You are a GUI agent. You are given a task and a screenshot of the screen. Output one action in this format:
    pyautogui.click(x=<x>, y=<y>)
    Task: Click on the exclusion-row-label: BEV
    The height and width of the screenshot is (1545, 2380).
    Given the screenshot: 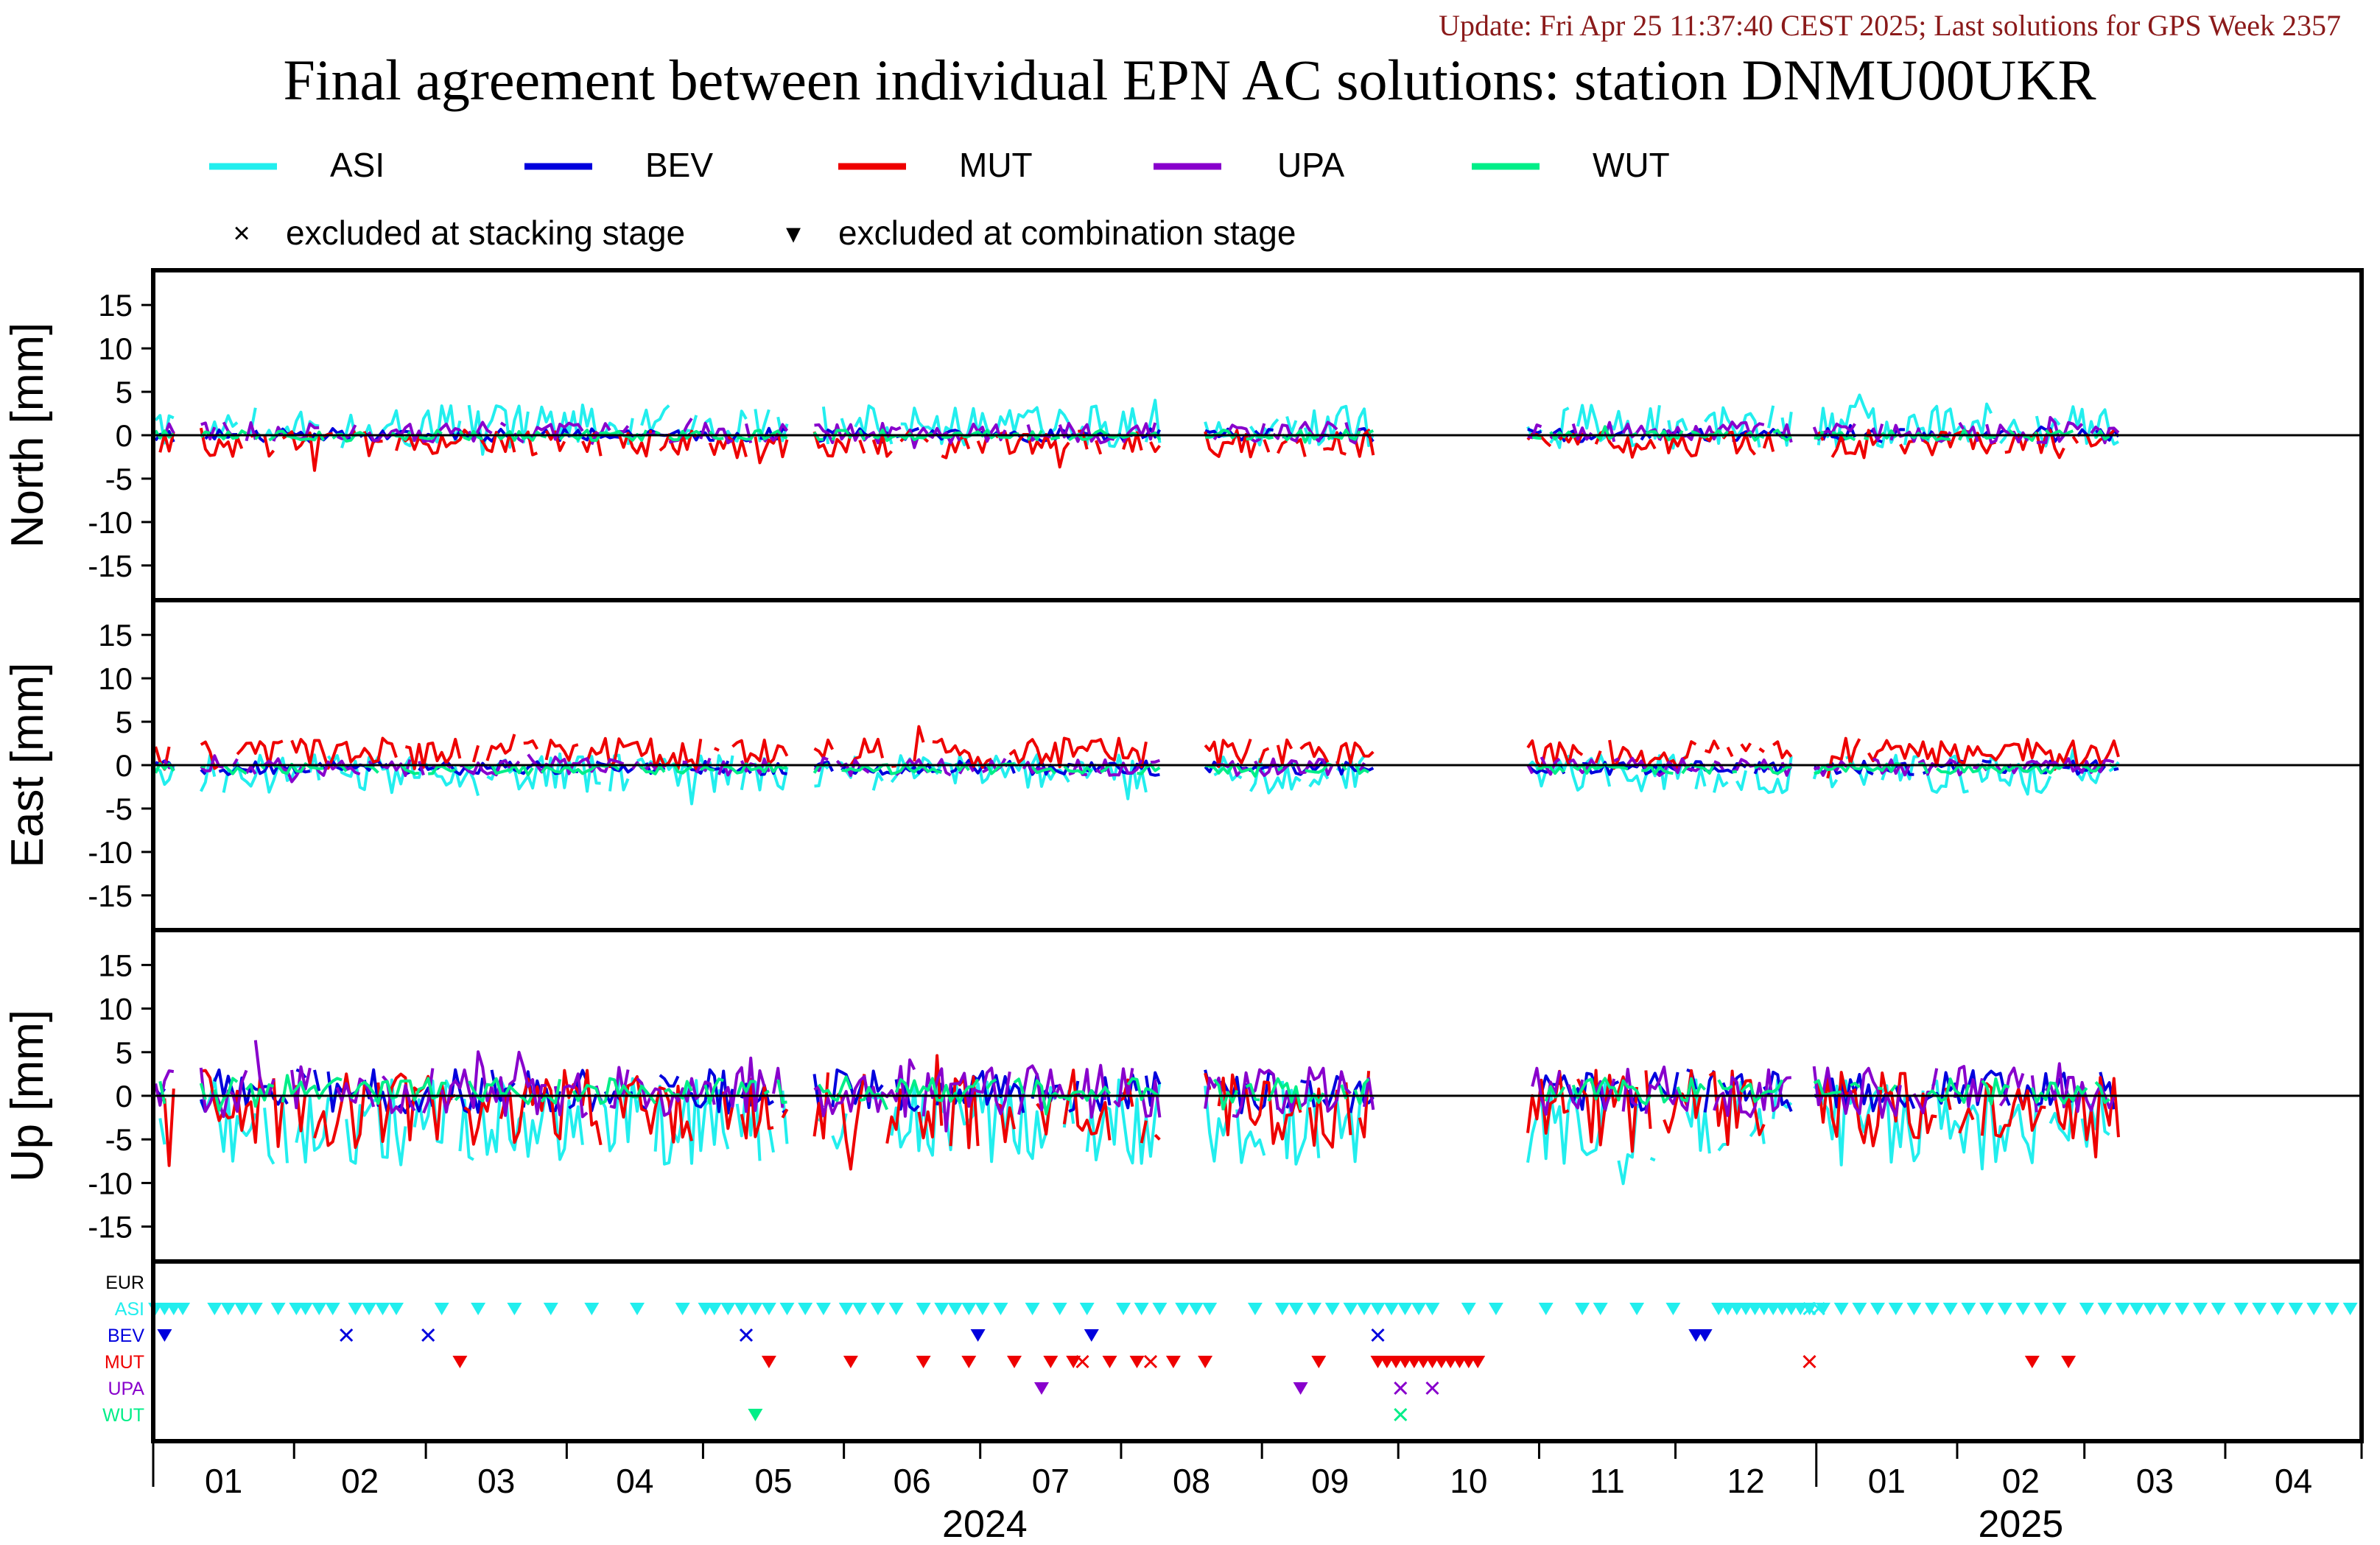 What is the action you would take?
    pyautogui.click(x=126, y=1336)
    